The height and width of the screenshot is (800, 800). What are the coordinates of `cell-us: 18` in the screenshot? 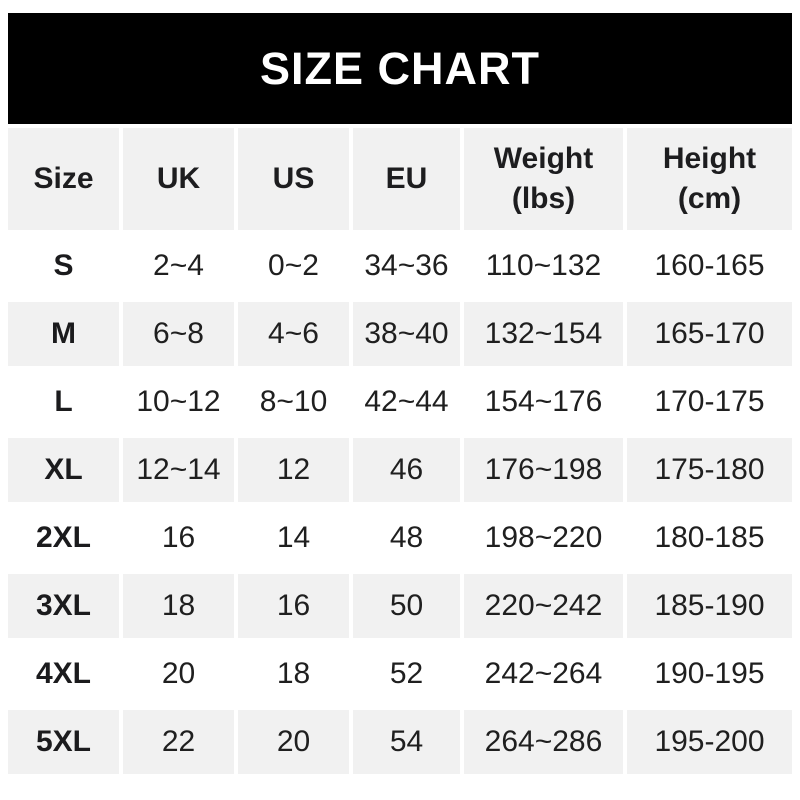 It's located at (293, 674).